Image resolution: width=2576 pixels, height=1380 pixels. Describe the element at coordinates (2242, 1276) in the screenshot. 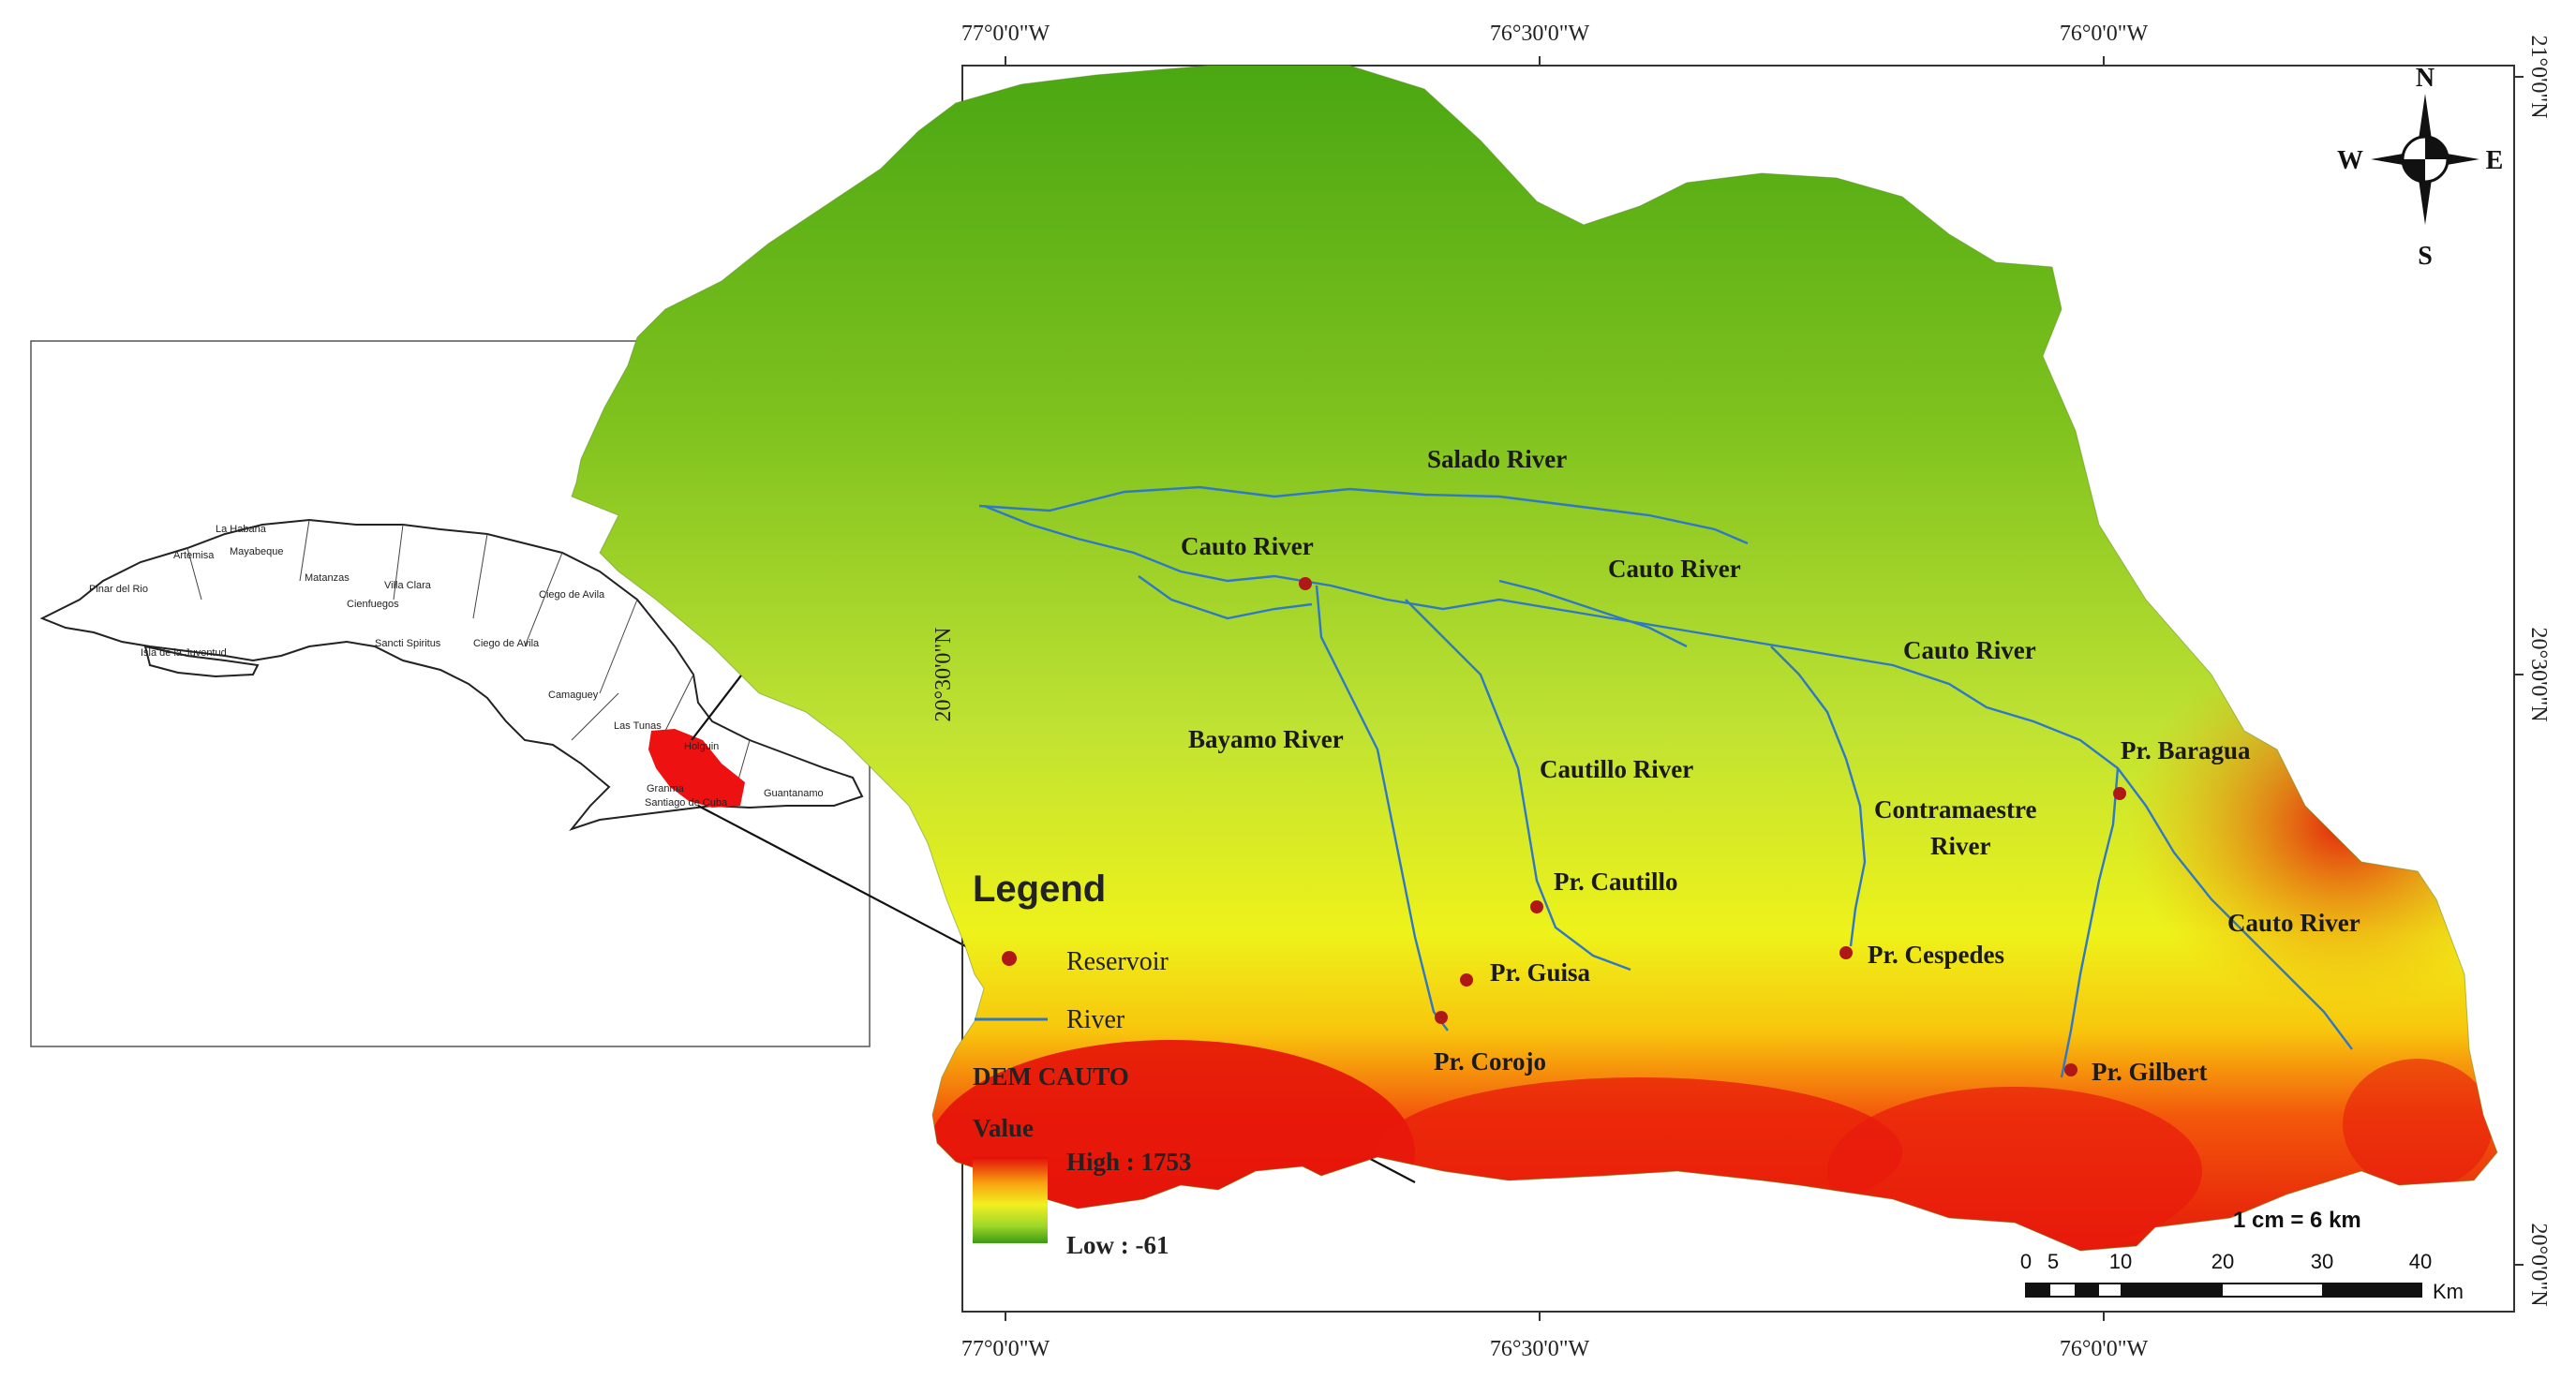

I see `scale-ticks: 0 5 10 20 30 40 Km` at that location.